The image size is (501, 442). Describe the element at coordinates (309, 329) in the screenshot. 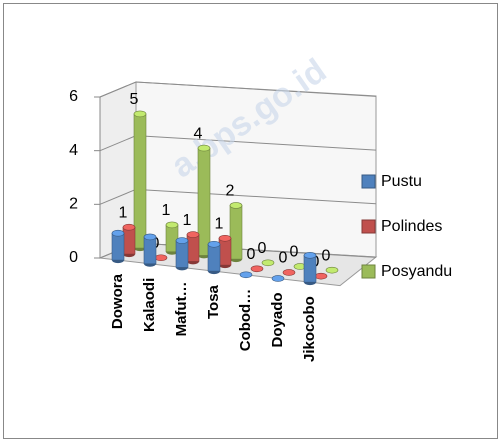

I see `x-tick-label: Jikocobo` at that location.